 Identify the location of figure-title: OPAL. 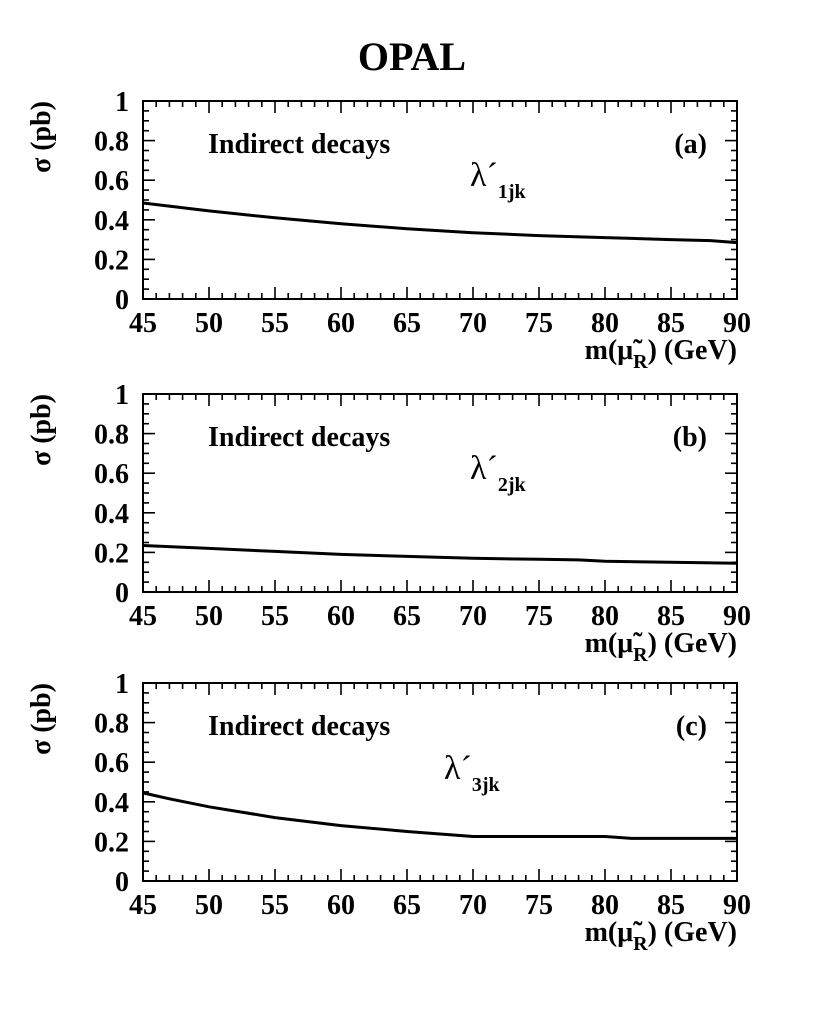
(412, 56).